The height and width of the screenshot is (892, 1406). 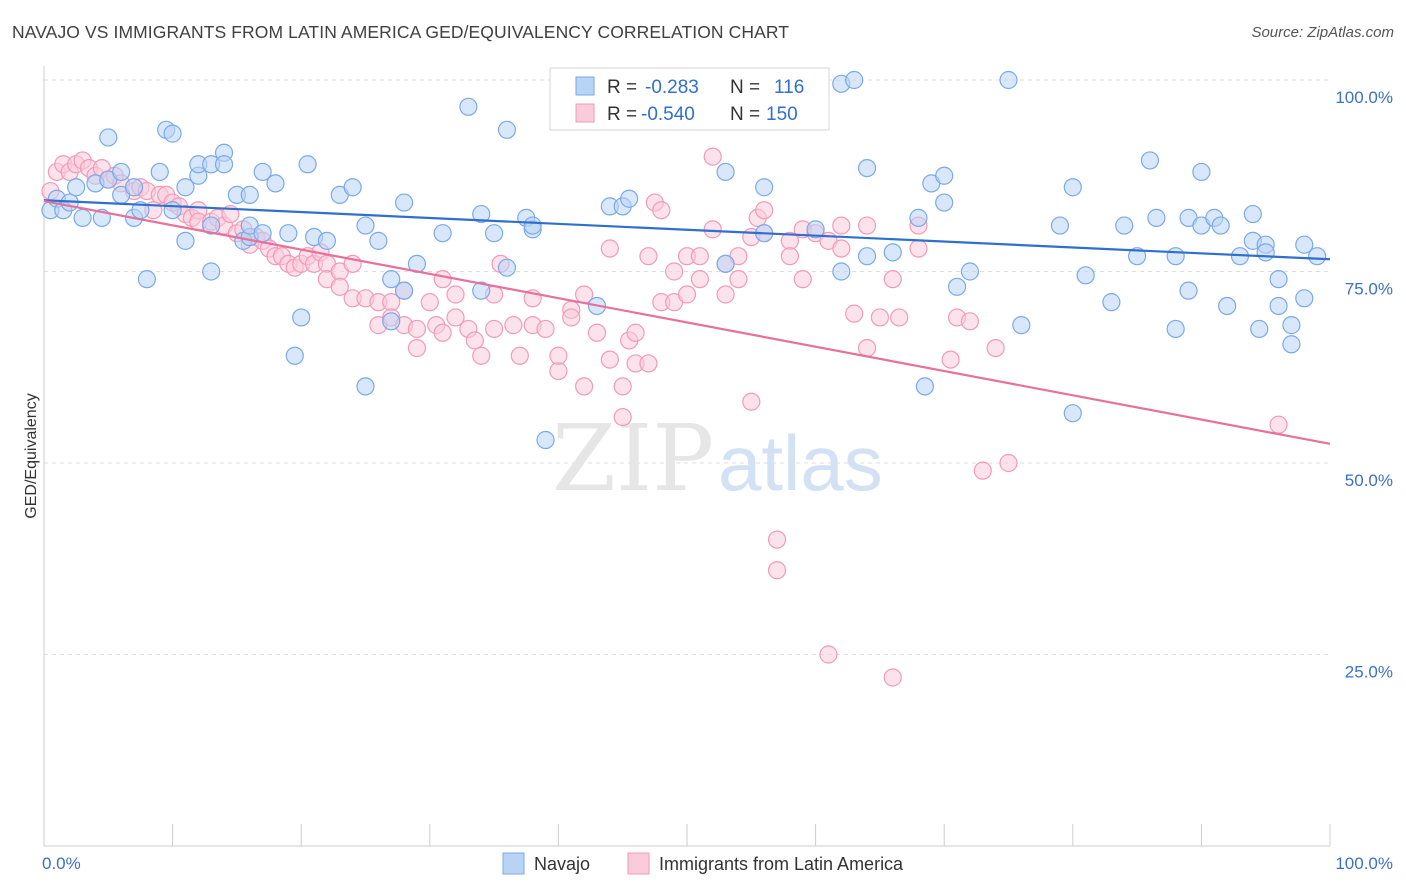 What do you see at coordinates (513, 863) in the screenshot?
I see `bottom-legend-swatch-navajo` at bounding box center [513, 863].